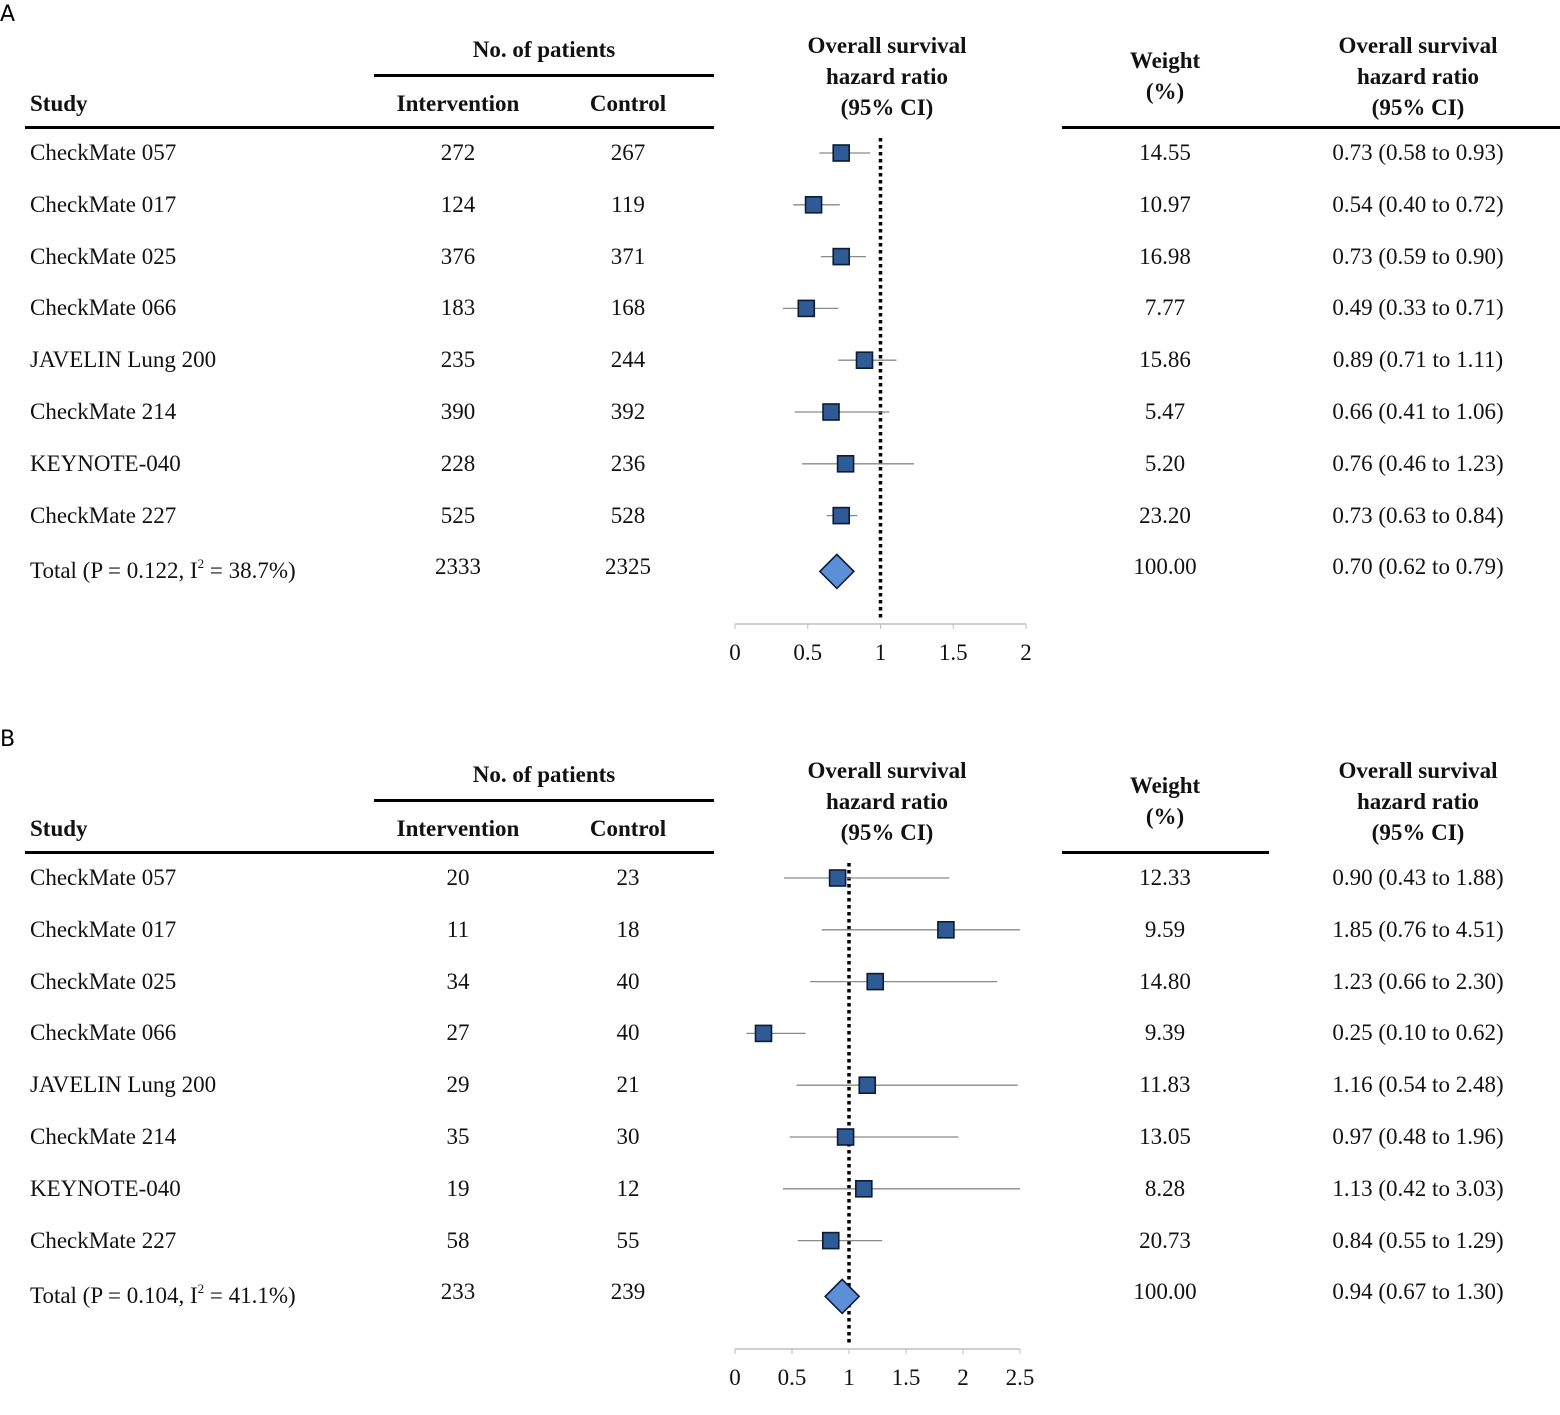 The image size is (1560, 1415). I want to click on weight-value: 5.20, so click(1165, 463).